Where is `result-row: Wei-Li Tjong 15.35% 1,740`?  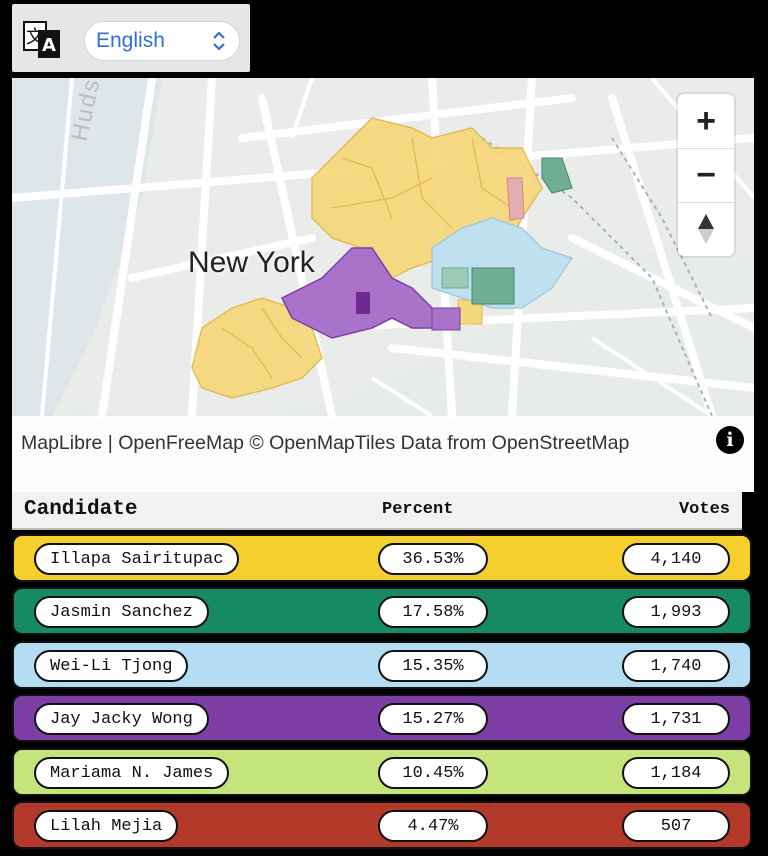 result-row: Wei-Li Tjong 15.35% 1,740 is located at coordinates (382, 665).